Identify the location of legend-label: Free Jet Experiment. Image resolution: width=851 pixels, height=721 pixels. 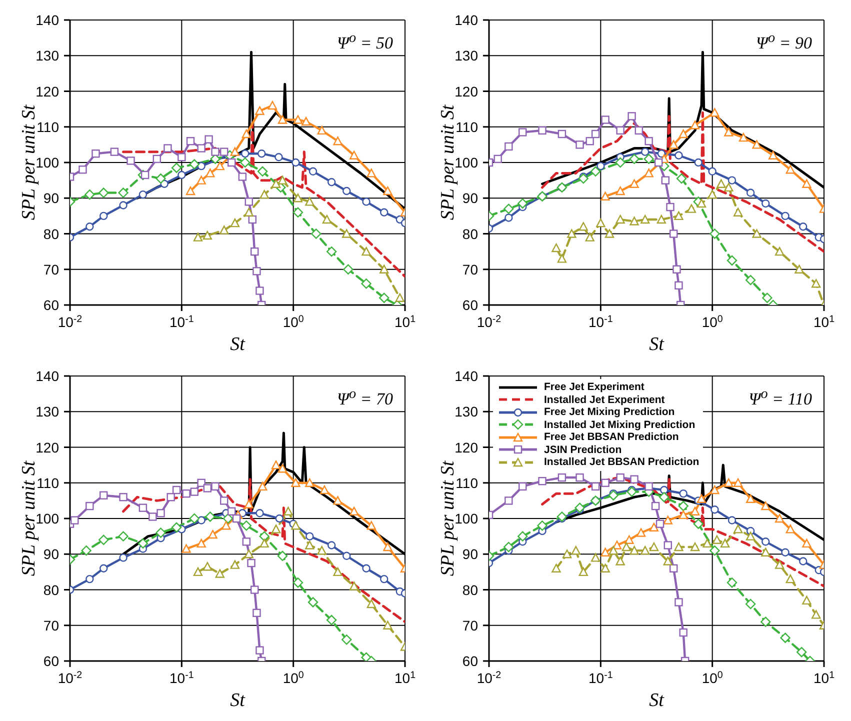
(594, 387).